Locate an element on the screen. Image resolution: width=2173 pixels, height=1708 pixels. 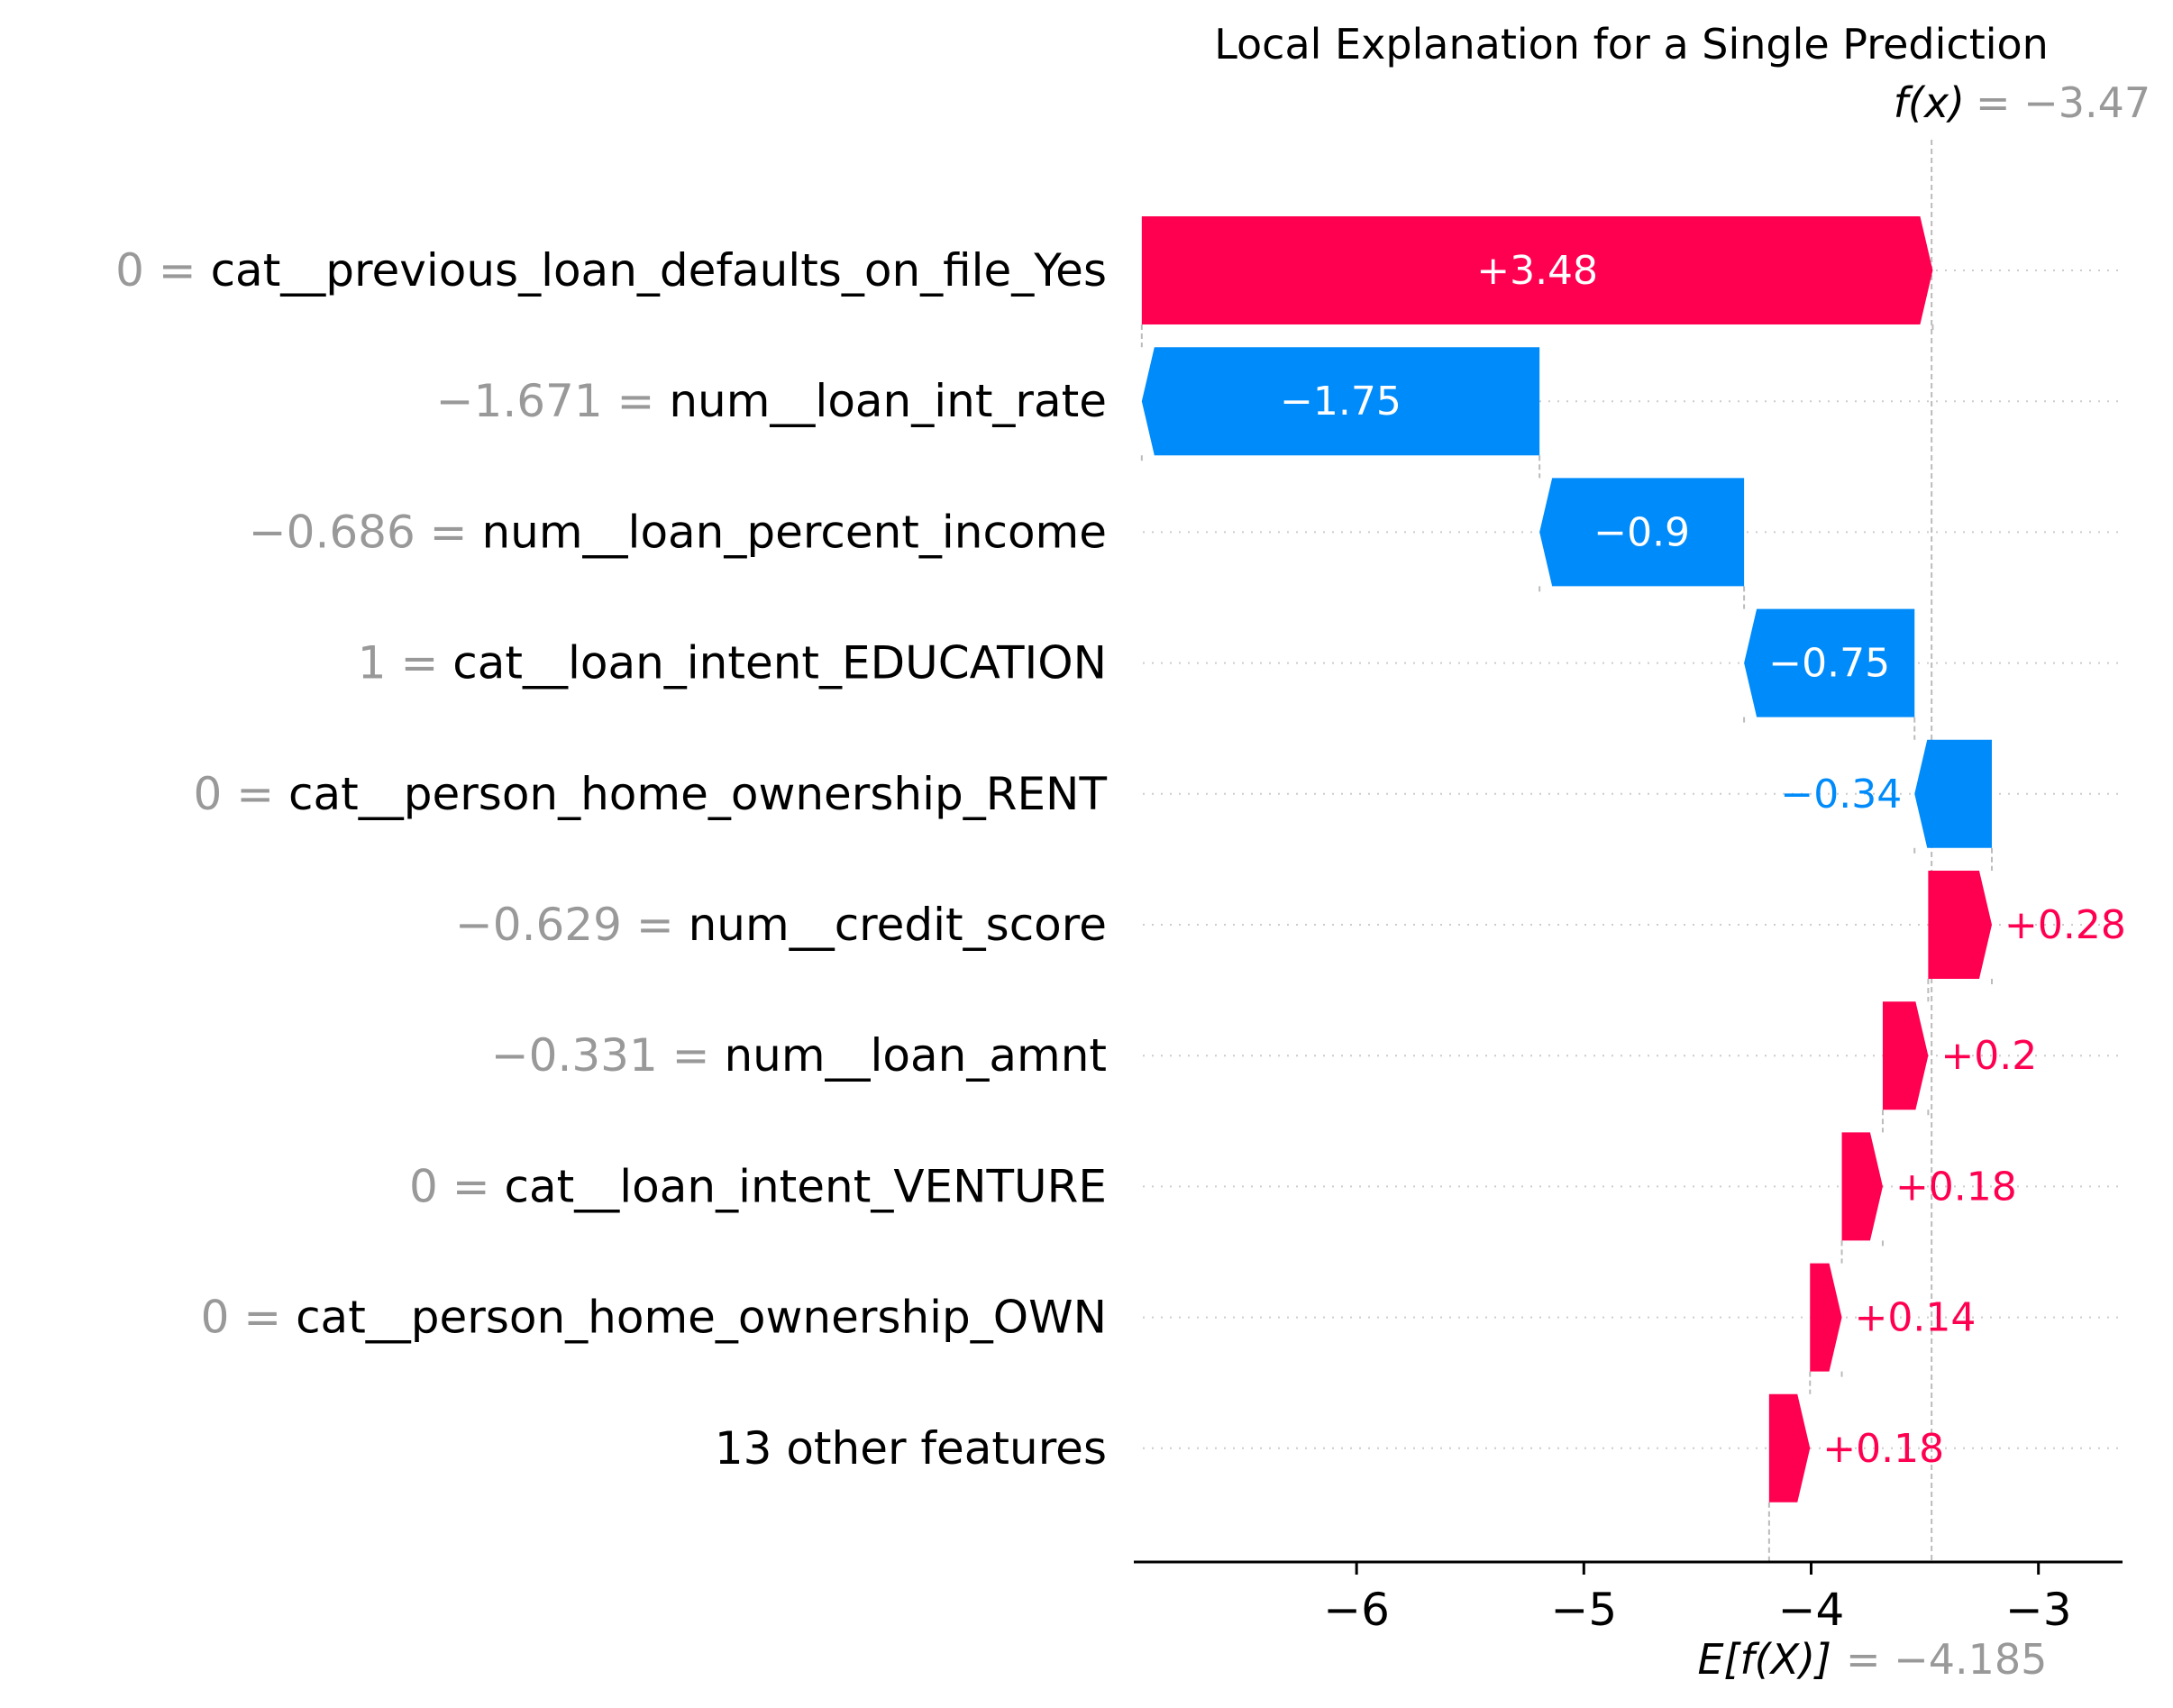
feature-label: 13 other features is located at coordinates (911, 1448).